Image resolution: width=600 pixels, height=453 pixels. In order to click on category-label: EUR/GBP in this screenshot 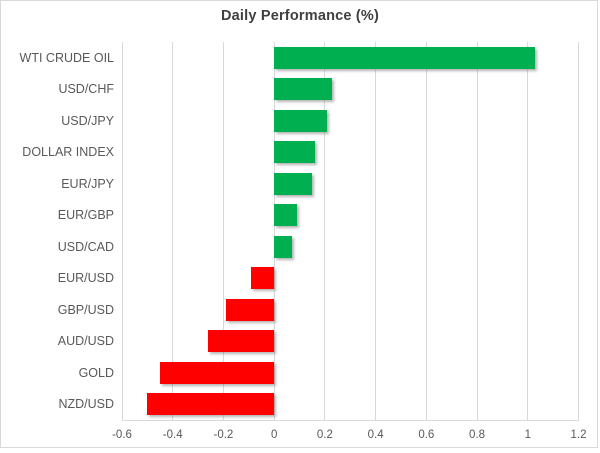, I will do `click(85, 215)`.